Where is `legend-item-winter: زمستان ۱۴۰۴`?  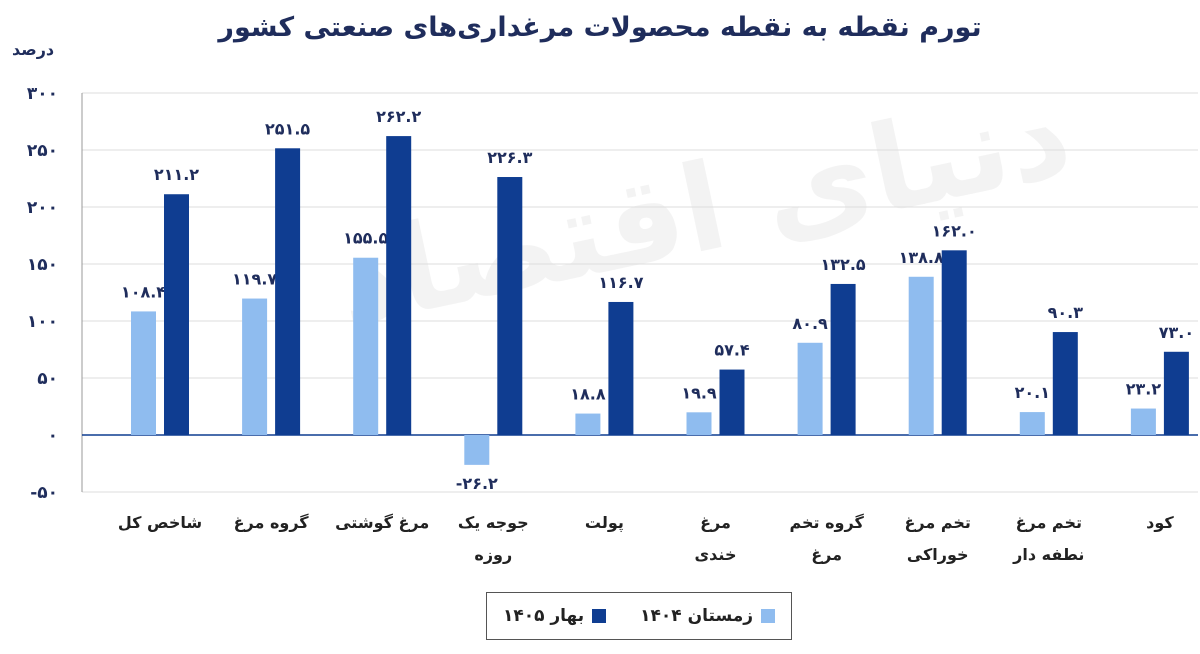
legend-item-winter: زمستان ۱۴۰۴ is located at coordinates (708, 616).